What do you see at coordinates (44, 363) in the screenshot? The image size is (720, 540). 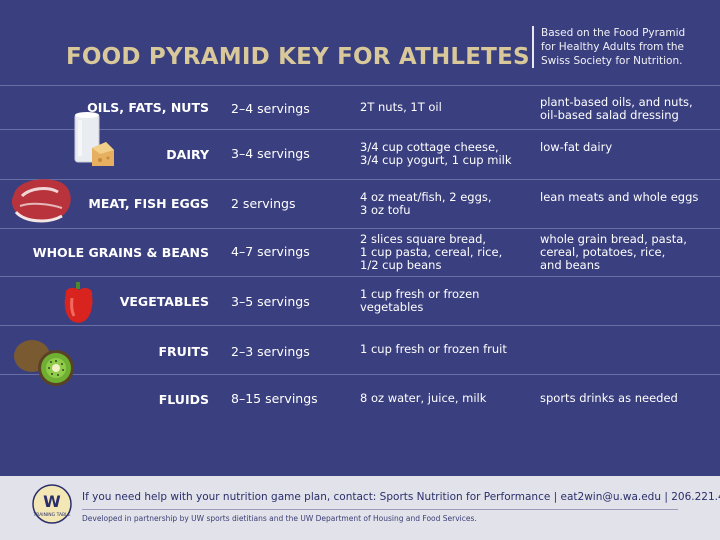 I see `kiwi-icon` at bounding box center [44, 363].